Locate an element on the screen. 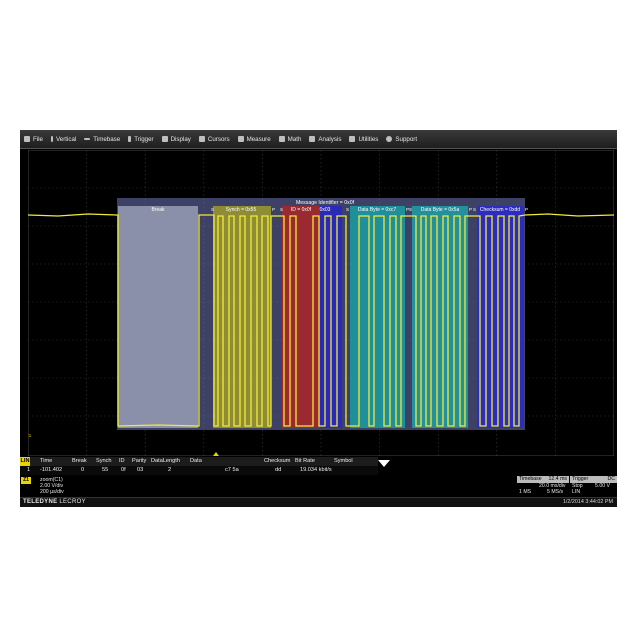 The width and height of the screenshot is (640, 640). col-datalength: DataLength is located at coordinates (165, 461).